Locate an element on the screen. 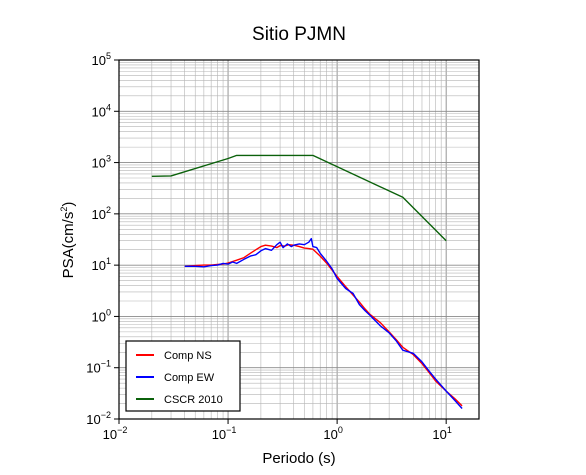  y-tick-label: 10⁵ is located at coordinates (101, 59).